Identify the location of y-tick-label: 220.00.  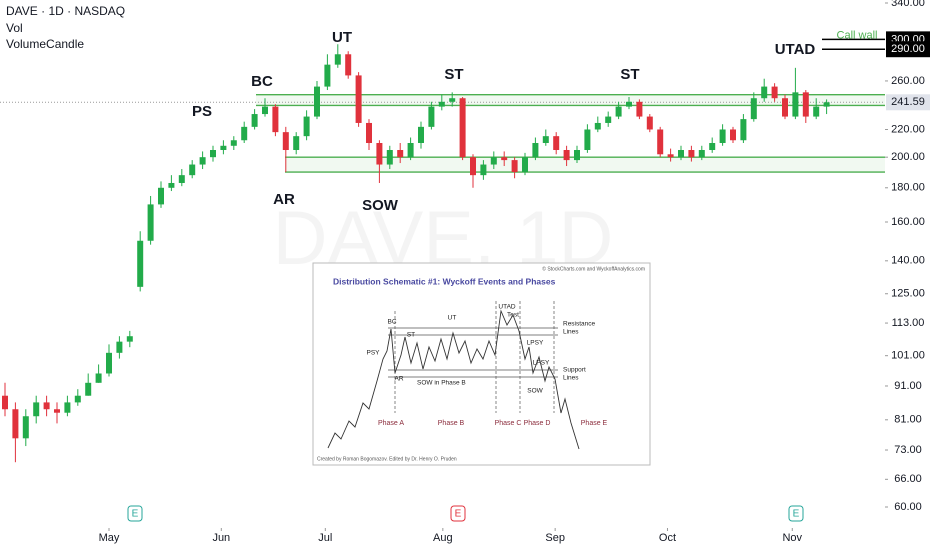
(908, 129).